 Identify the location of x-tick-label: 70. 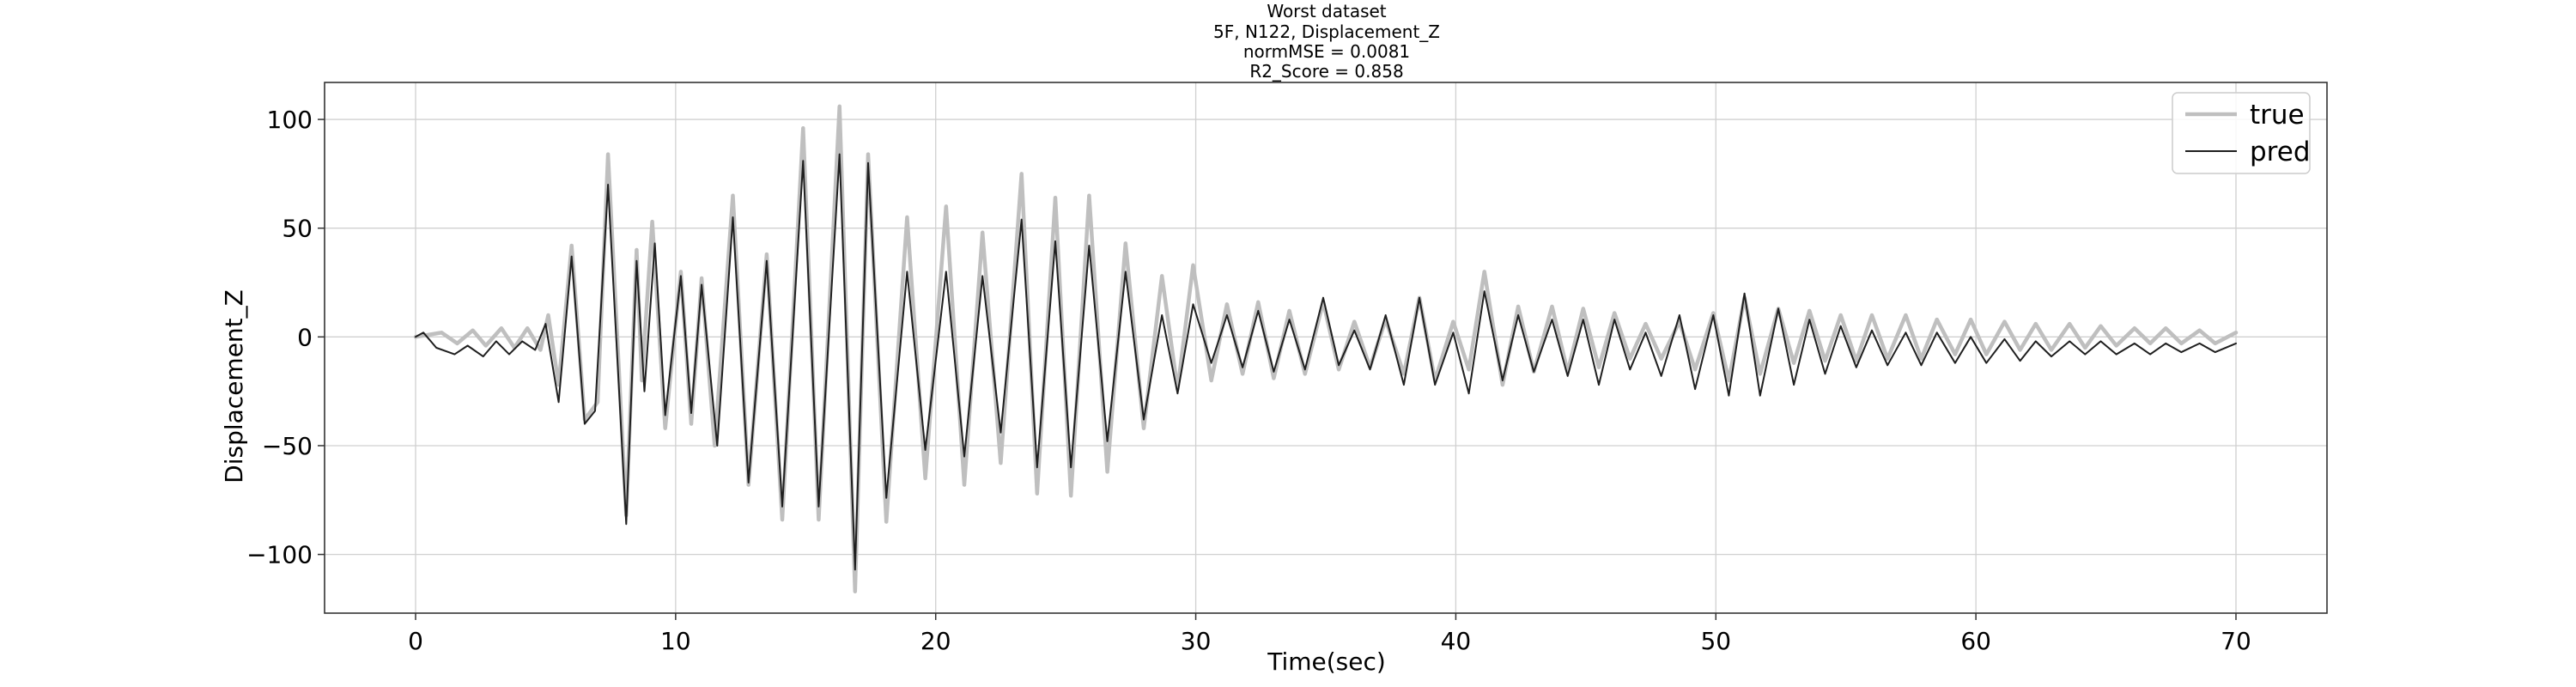
(2236, 641).